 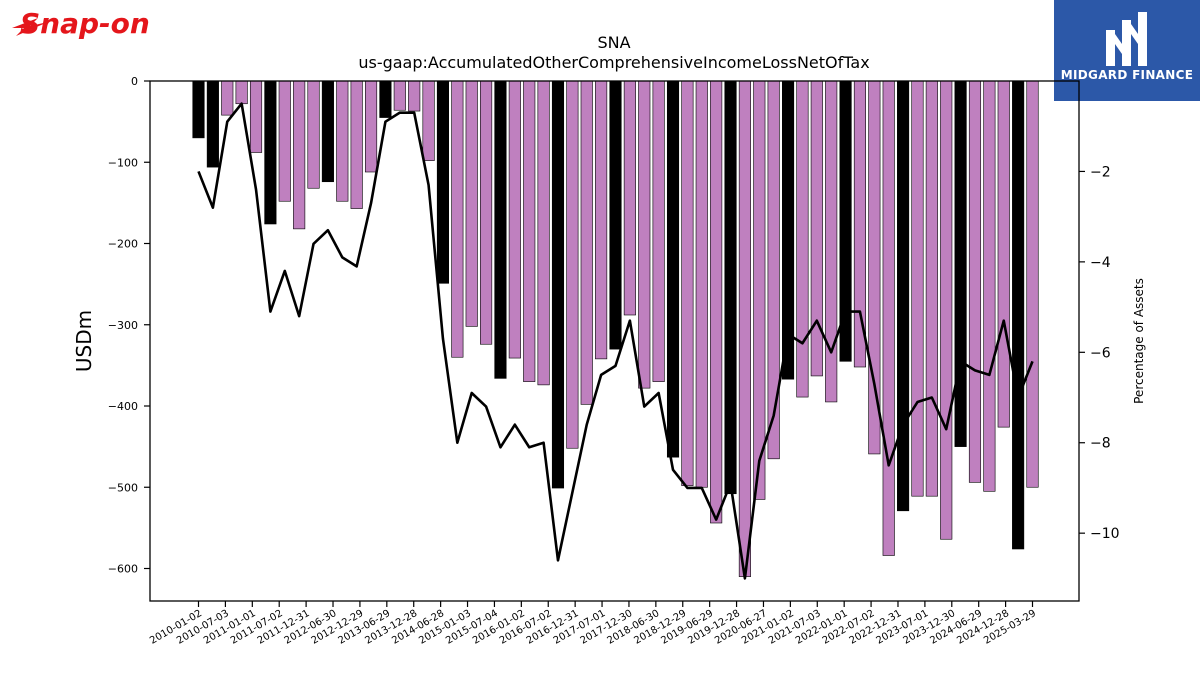 What do you see at coordinates (123, 162) in the screenshot?
I see `y-tick-label: −100` at bounding box center [123, 162].